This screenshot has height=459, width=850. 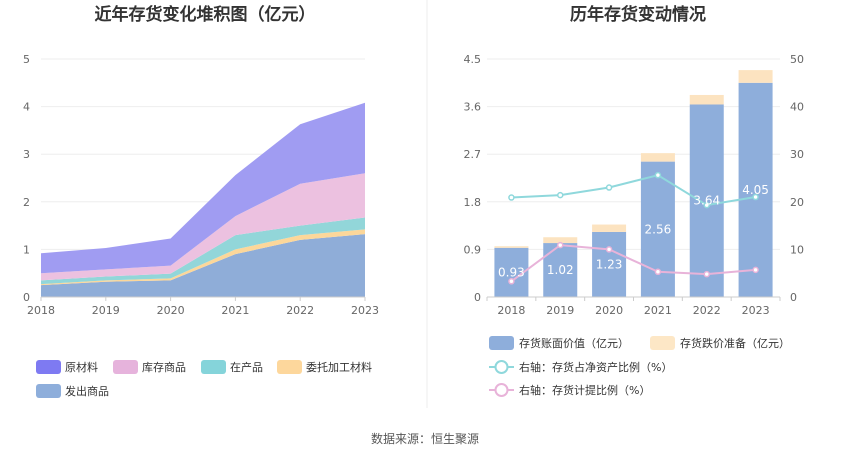 I want to click on left-y-tick-label: 2, so click(x=26, y=202).